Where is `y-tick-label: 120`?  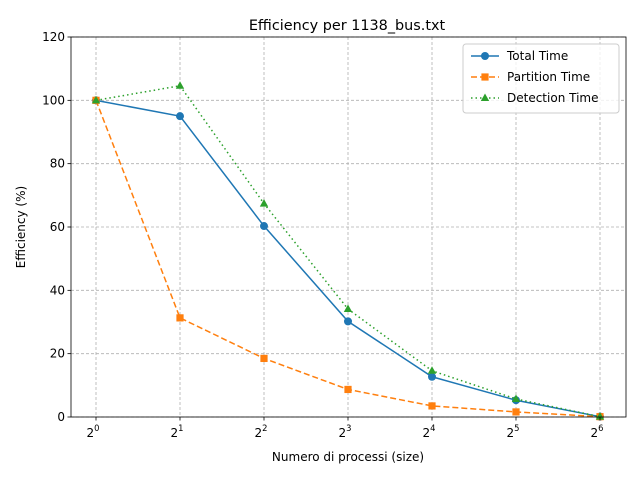 y-tick-label: 120 is located at coordinates (53, 37).